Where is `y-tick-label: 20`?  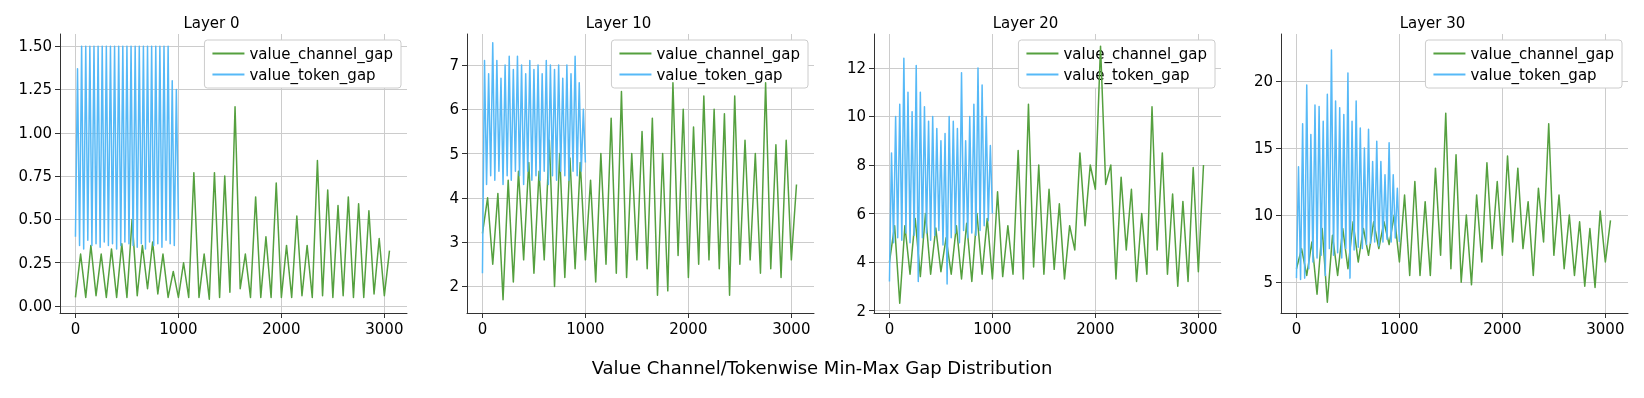
y-tick-label: 20 is located at coordinates (1263, 80).